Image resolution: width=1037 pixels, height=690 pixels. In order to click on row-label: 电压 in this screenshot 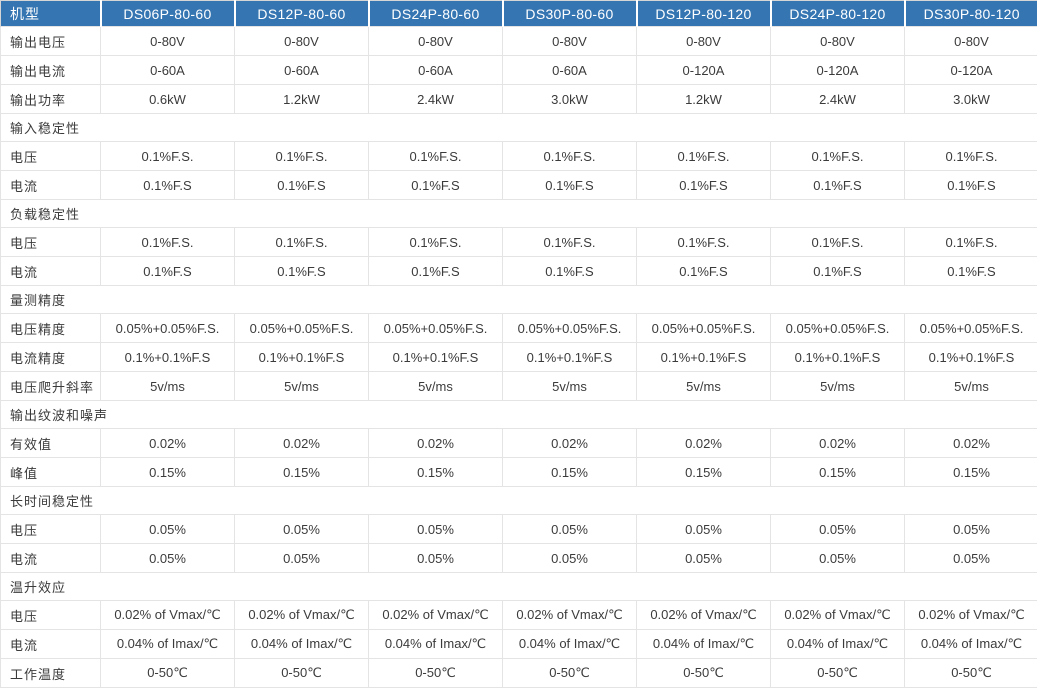, I will do `click(50, 156)`.